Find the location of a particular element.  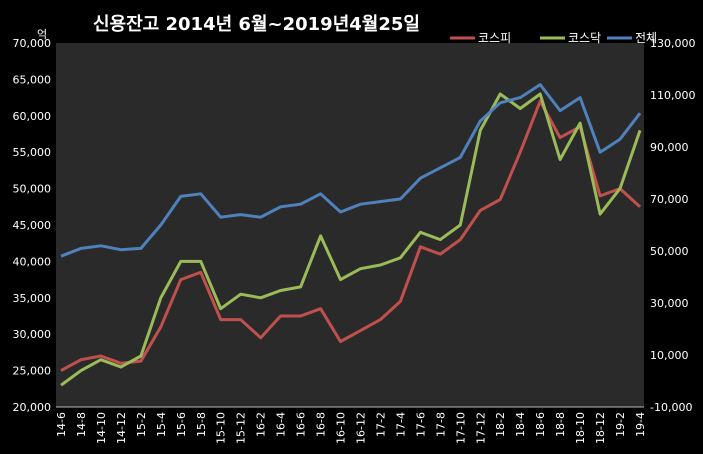

x-axis-tick-label: 15-12 is located at coordinates (241, 428).